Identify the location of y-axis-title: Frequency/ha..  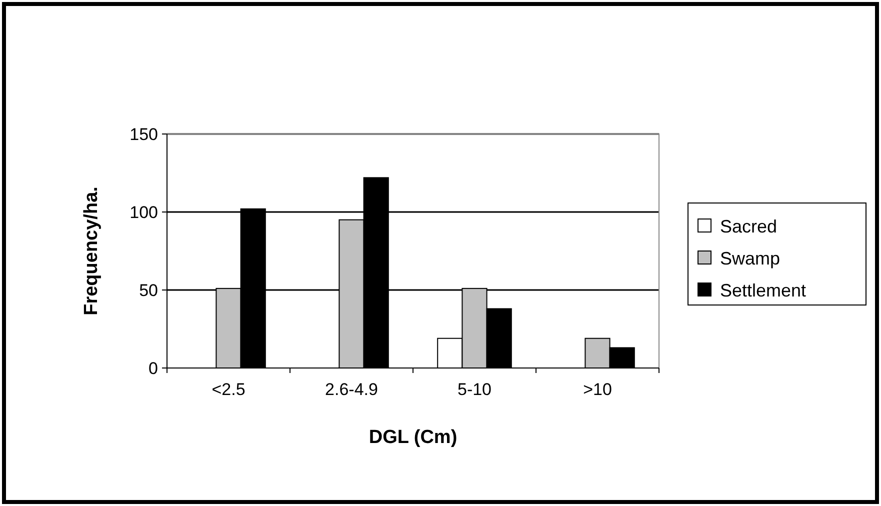
(91, 251).